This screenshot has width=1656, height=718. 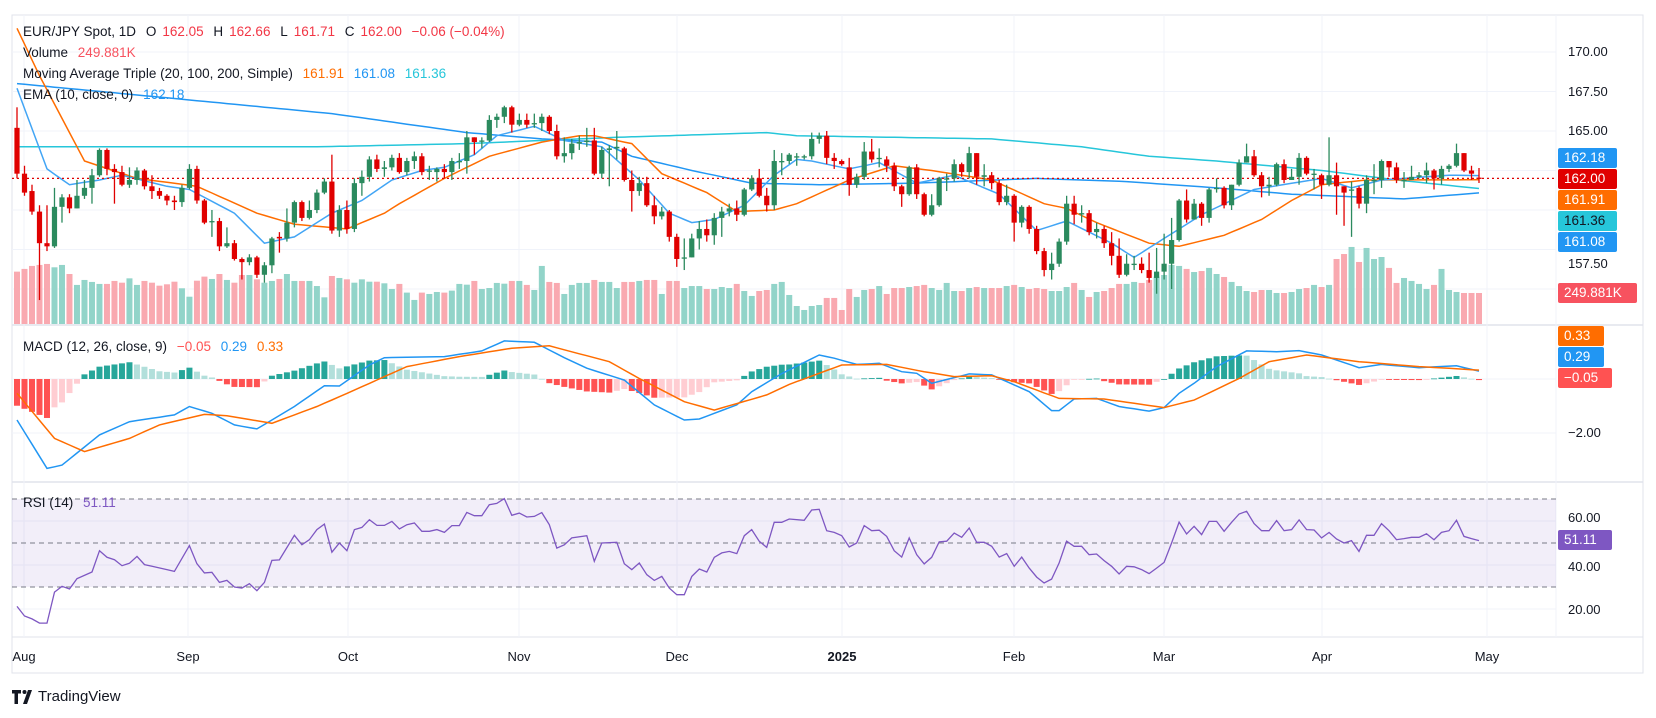 What do you see at coordinates (156, 347) in the screenshot?
I see `macd-legend: MACD (12, 26, close, 9) −0.05 0.29 0.33` at bounding box center [156, 347].